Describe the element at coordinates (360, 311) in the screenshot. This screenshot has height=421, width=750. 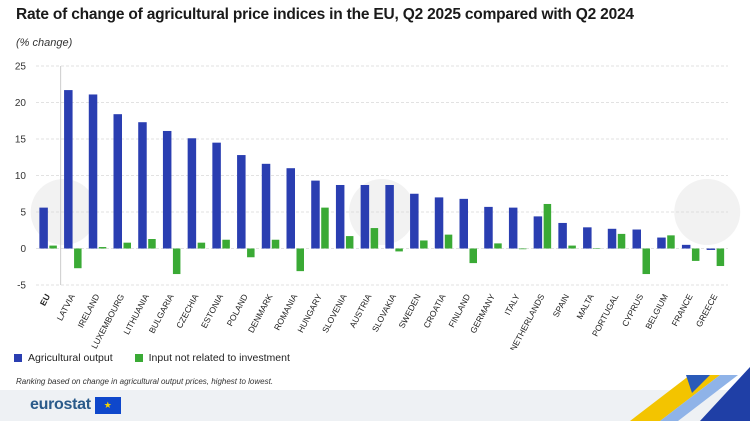
I see `x-tick-label: AUSTRIA` at that location.